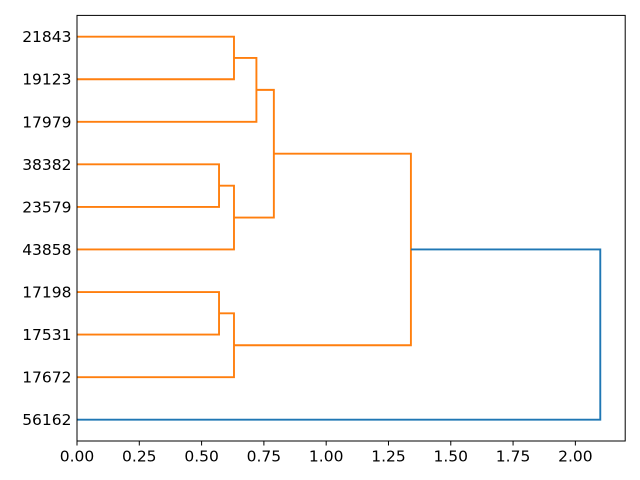  What do you see at coordinates (46, 335) in the screenshot?
I see `leaf-label: 17531` at bounding box center [46, 335].